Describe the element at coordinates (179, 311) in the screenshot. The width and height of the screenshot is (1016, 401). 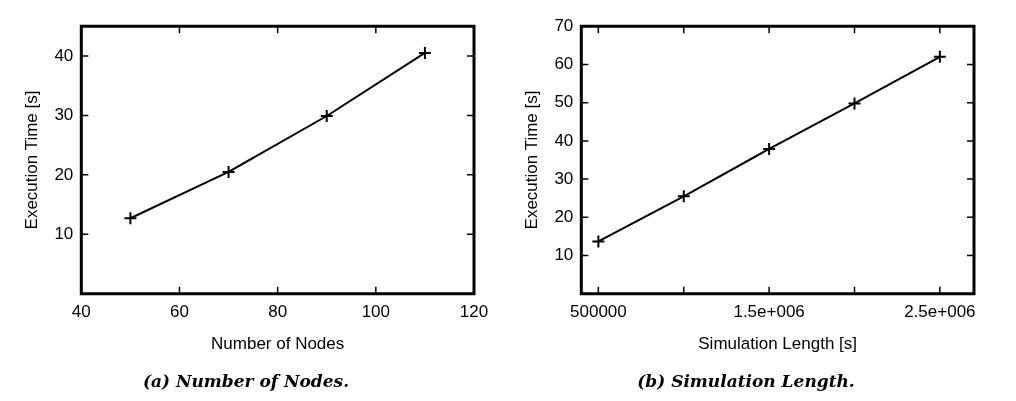
I see `x-tick-label: 60` at that location.